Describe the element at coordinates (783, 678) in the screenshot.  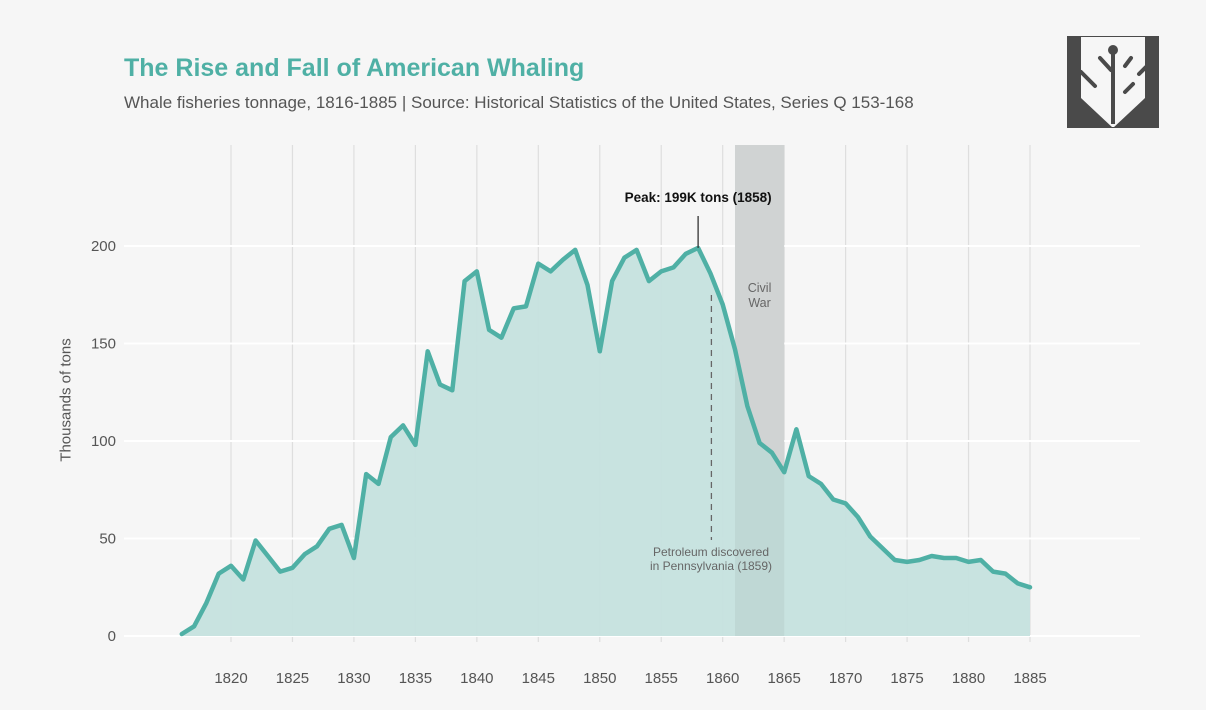
I see `x-tick-label: 1865` at that location.